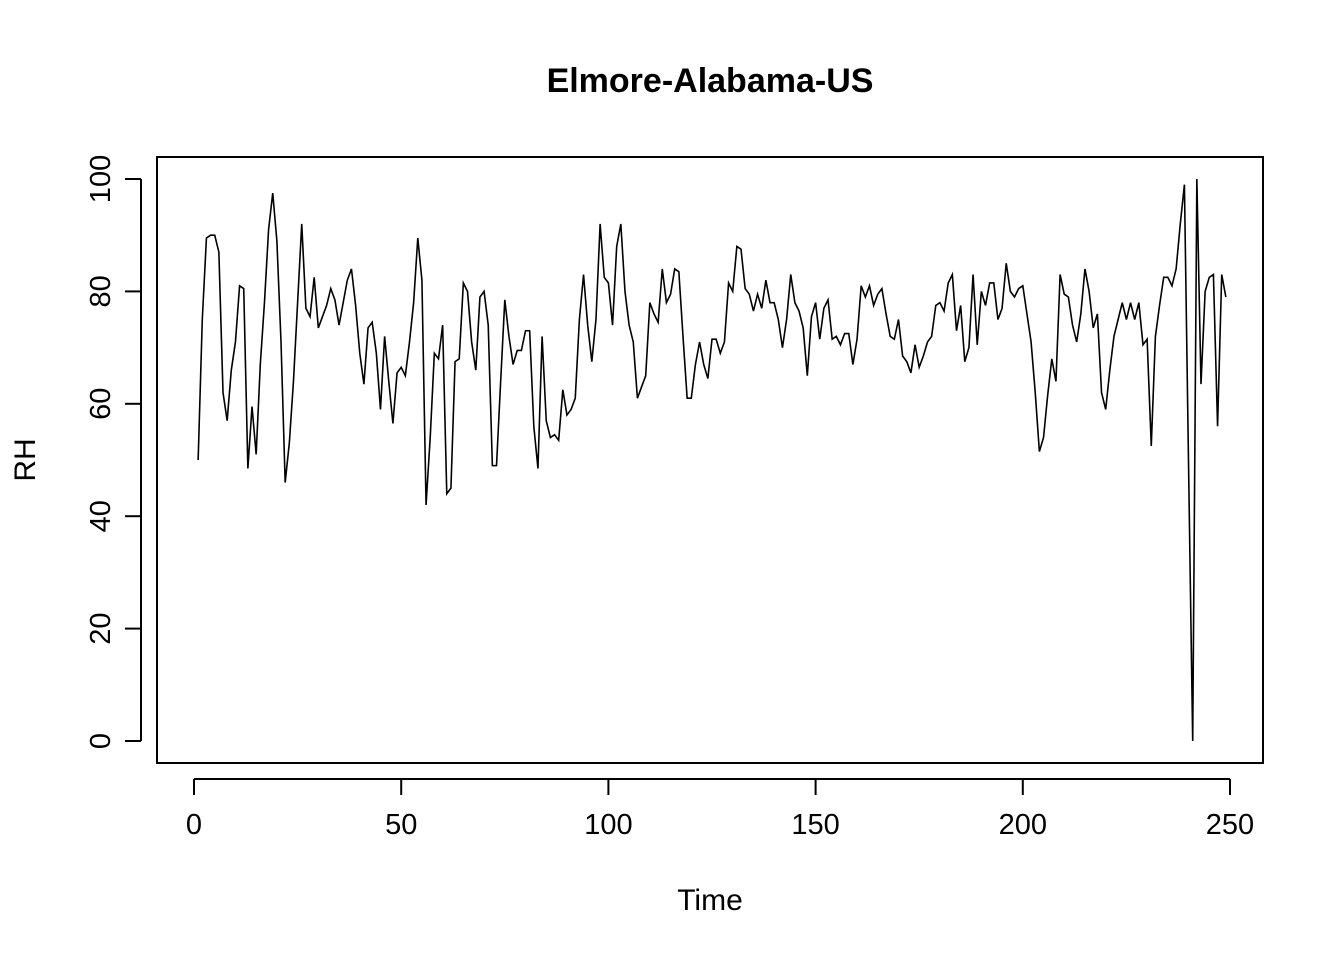 Image resolution: width=1344 pixels, height=960 pixels. I want to click on y-tick-label: 100, so click(101, 179).